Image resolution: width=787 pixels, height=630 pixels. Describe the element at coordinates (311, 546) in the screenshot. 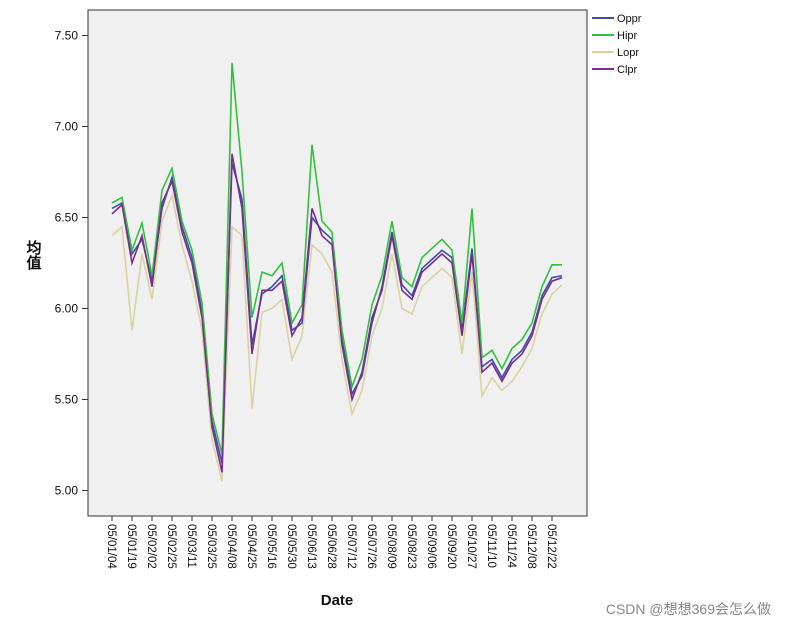

I see `x-tick-label: 05/06/13` at that location.